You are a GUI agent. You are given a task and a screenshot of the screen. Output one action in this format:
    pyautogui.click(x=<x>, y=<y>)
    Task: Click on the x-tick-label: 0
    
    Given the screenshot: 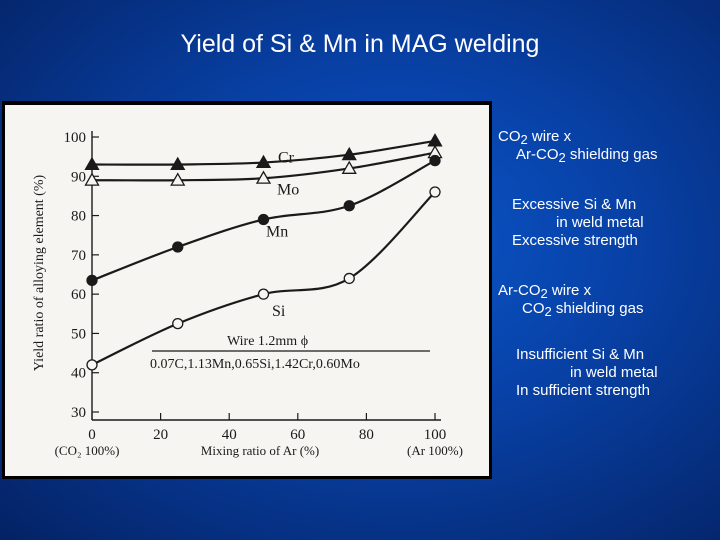 What is the action you would take?
    pyautogui.click(x=92, y=435)
    